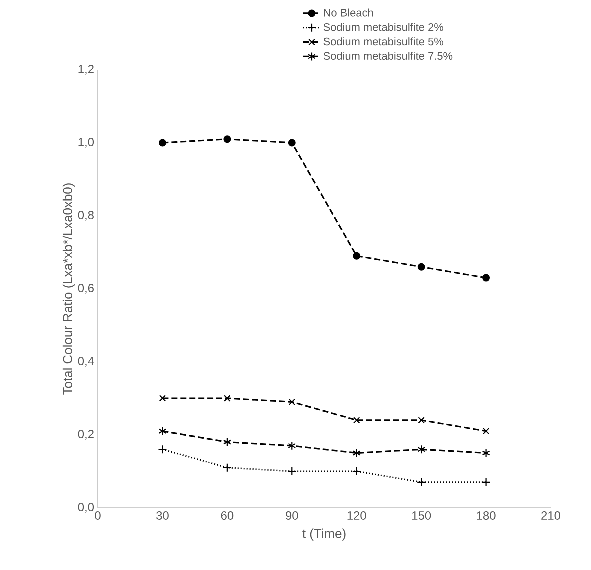  I want to click on x-tick-label: 210, so click(551, 516).